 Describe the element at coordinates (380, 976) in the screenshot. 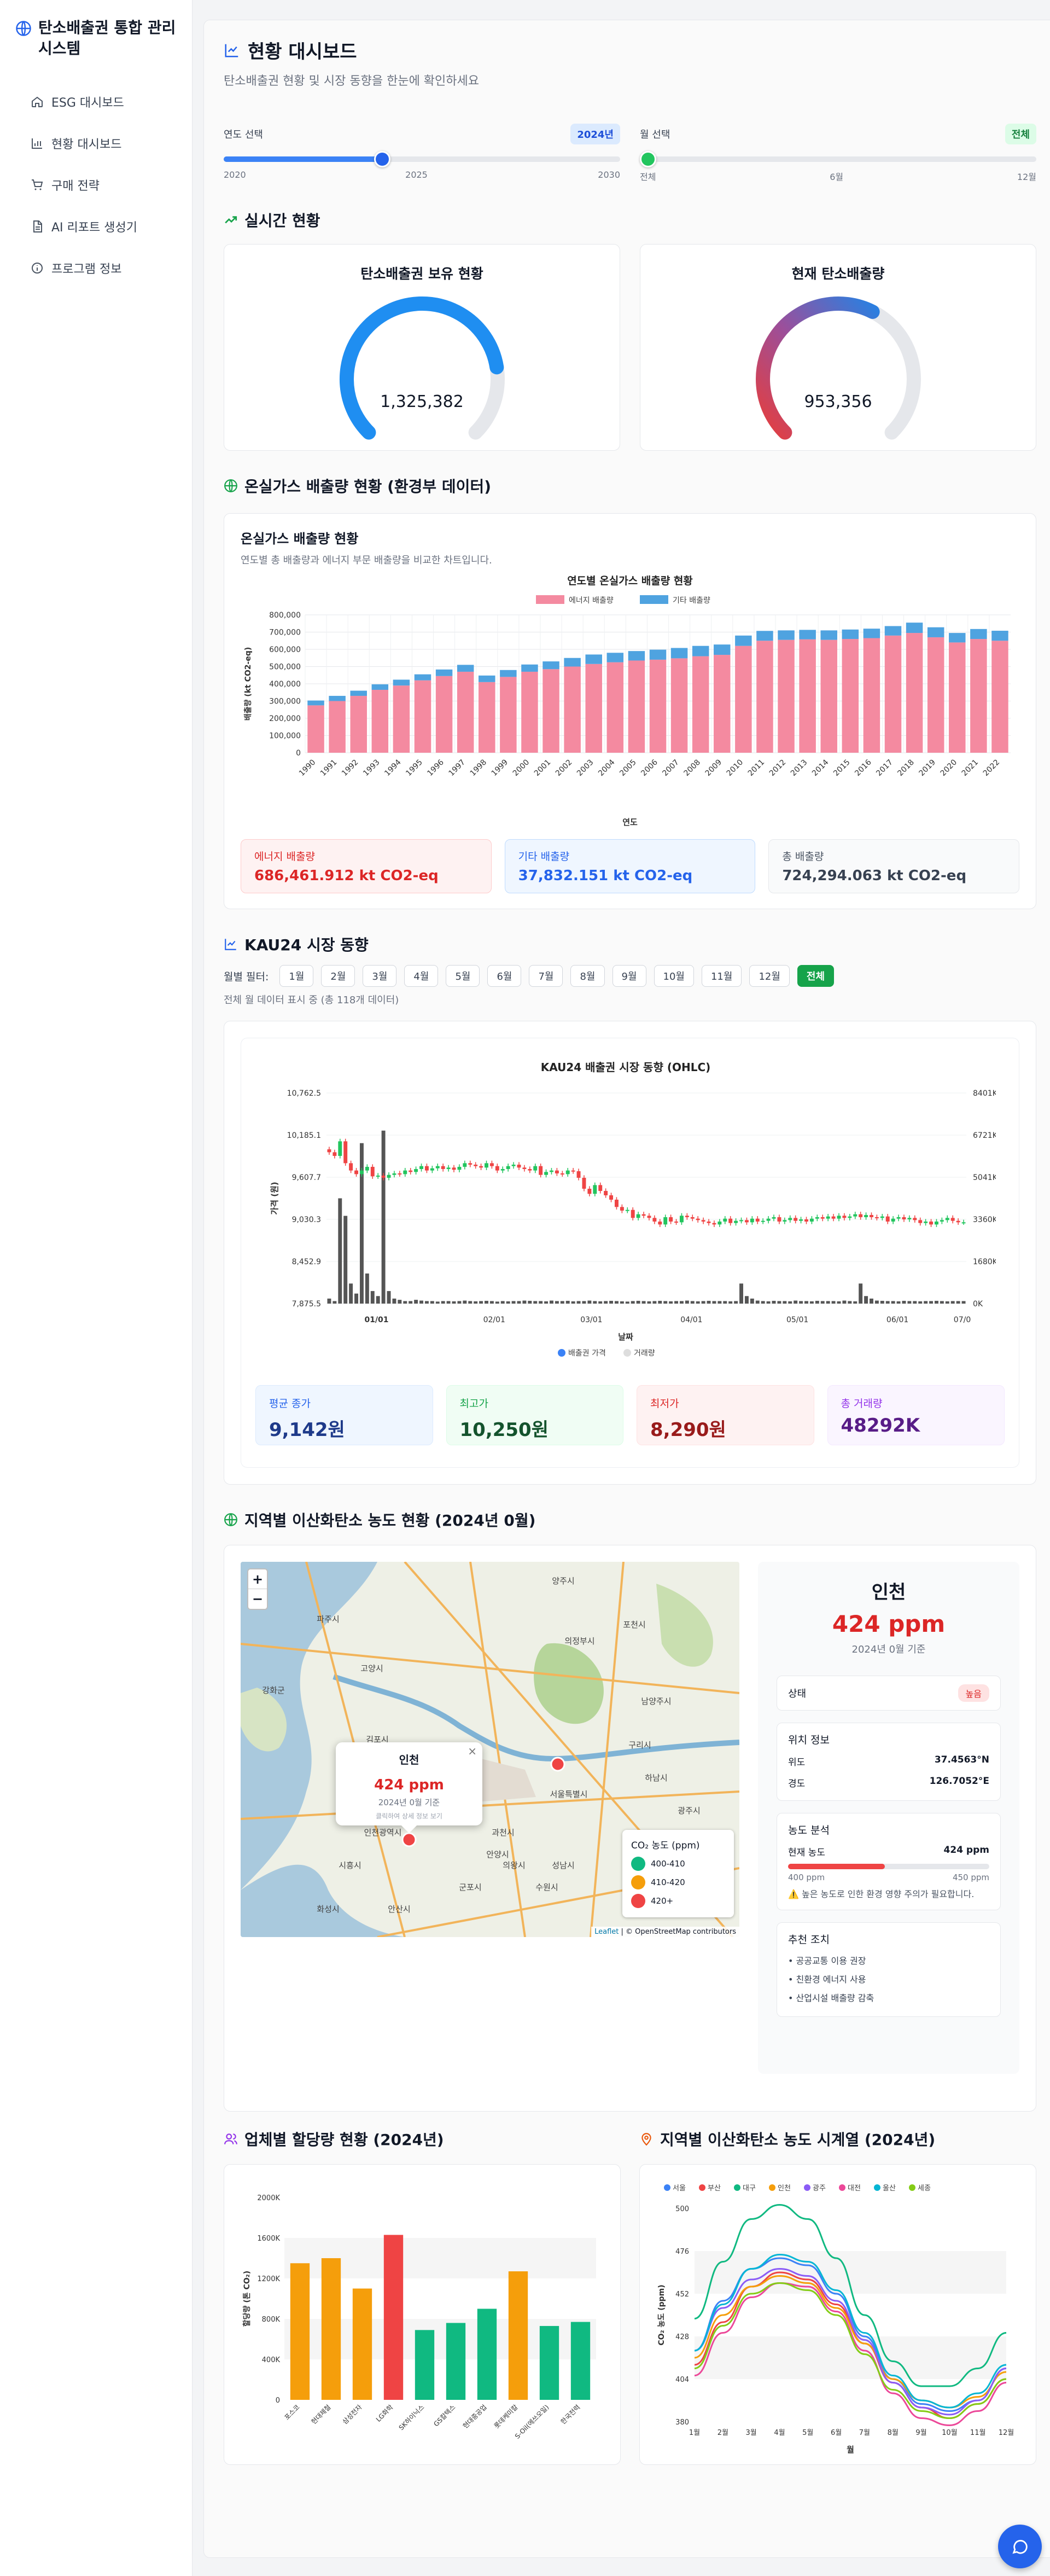

I see `month-filter-button: 3월` at that location.